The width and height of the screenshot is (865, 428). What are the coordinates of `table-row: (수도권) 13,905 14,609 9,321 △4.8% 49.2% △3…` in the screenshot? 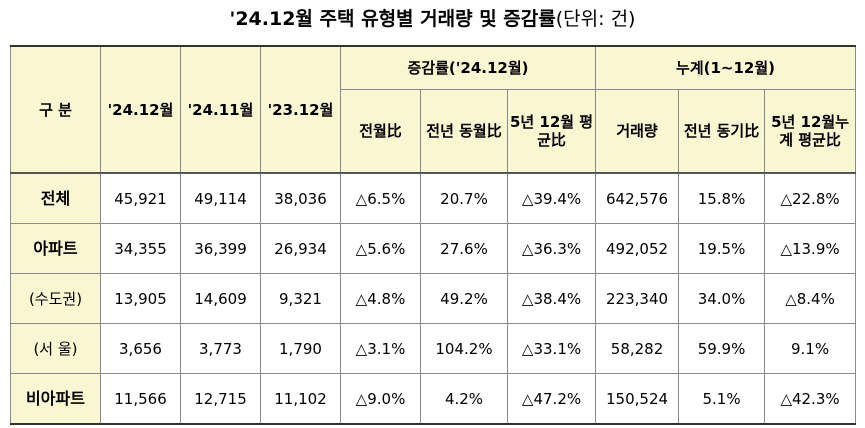 It's located at (433, 298).